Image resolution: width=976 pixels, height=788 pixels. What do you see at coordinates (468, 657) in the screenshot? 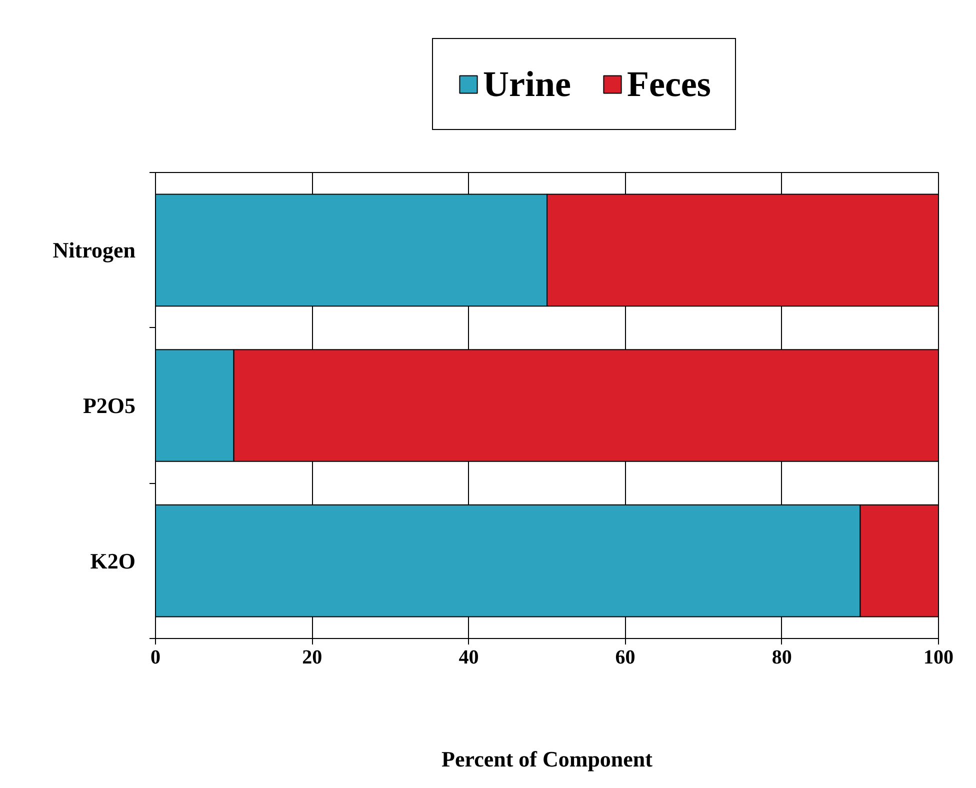
I see `x-tick-label: 40` at bounding box center [468, 657].